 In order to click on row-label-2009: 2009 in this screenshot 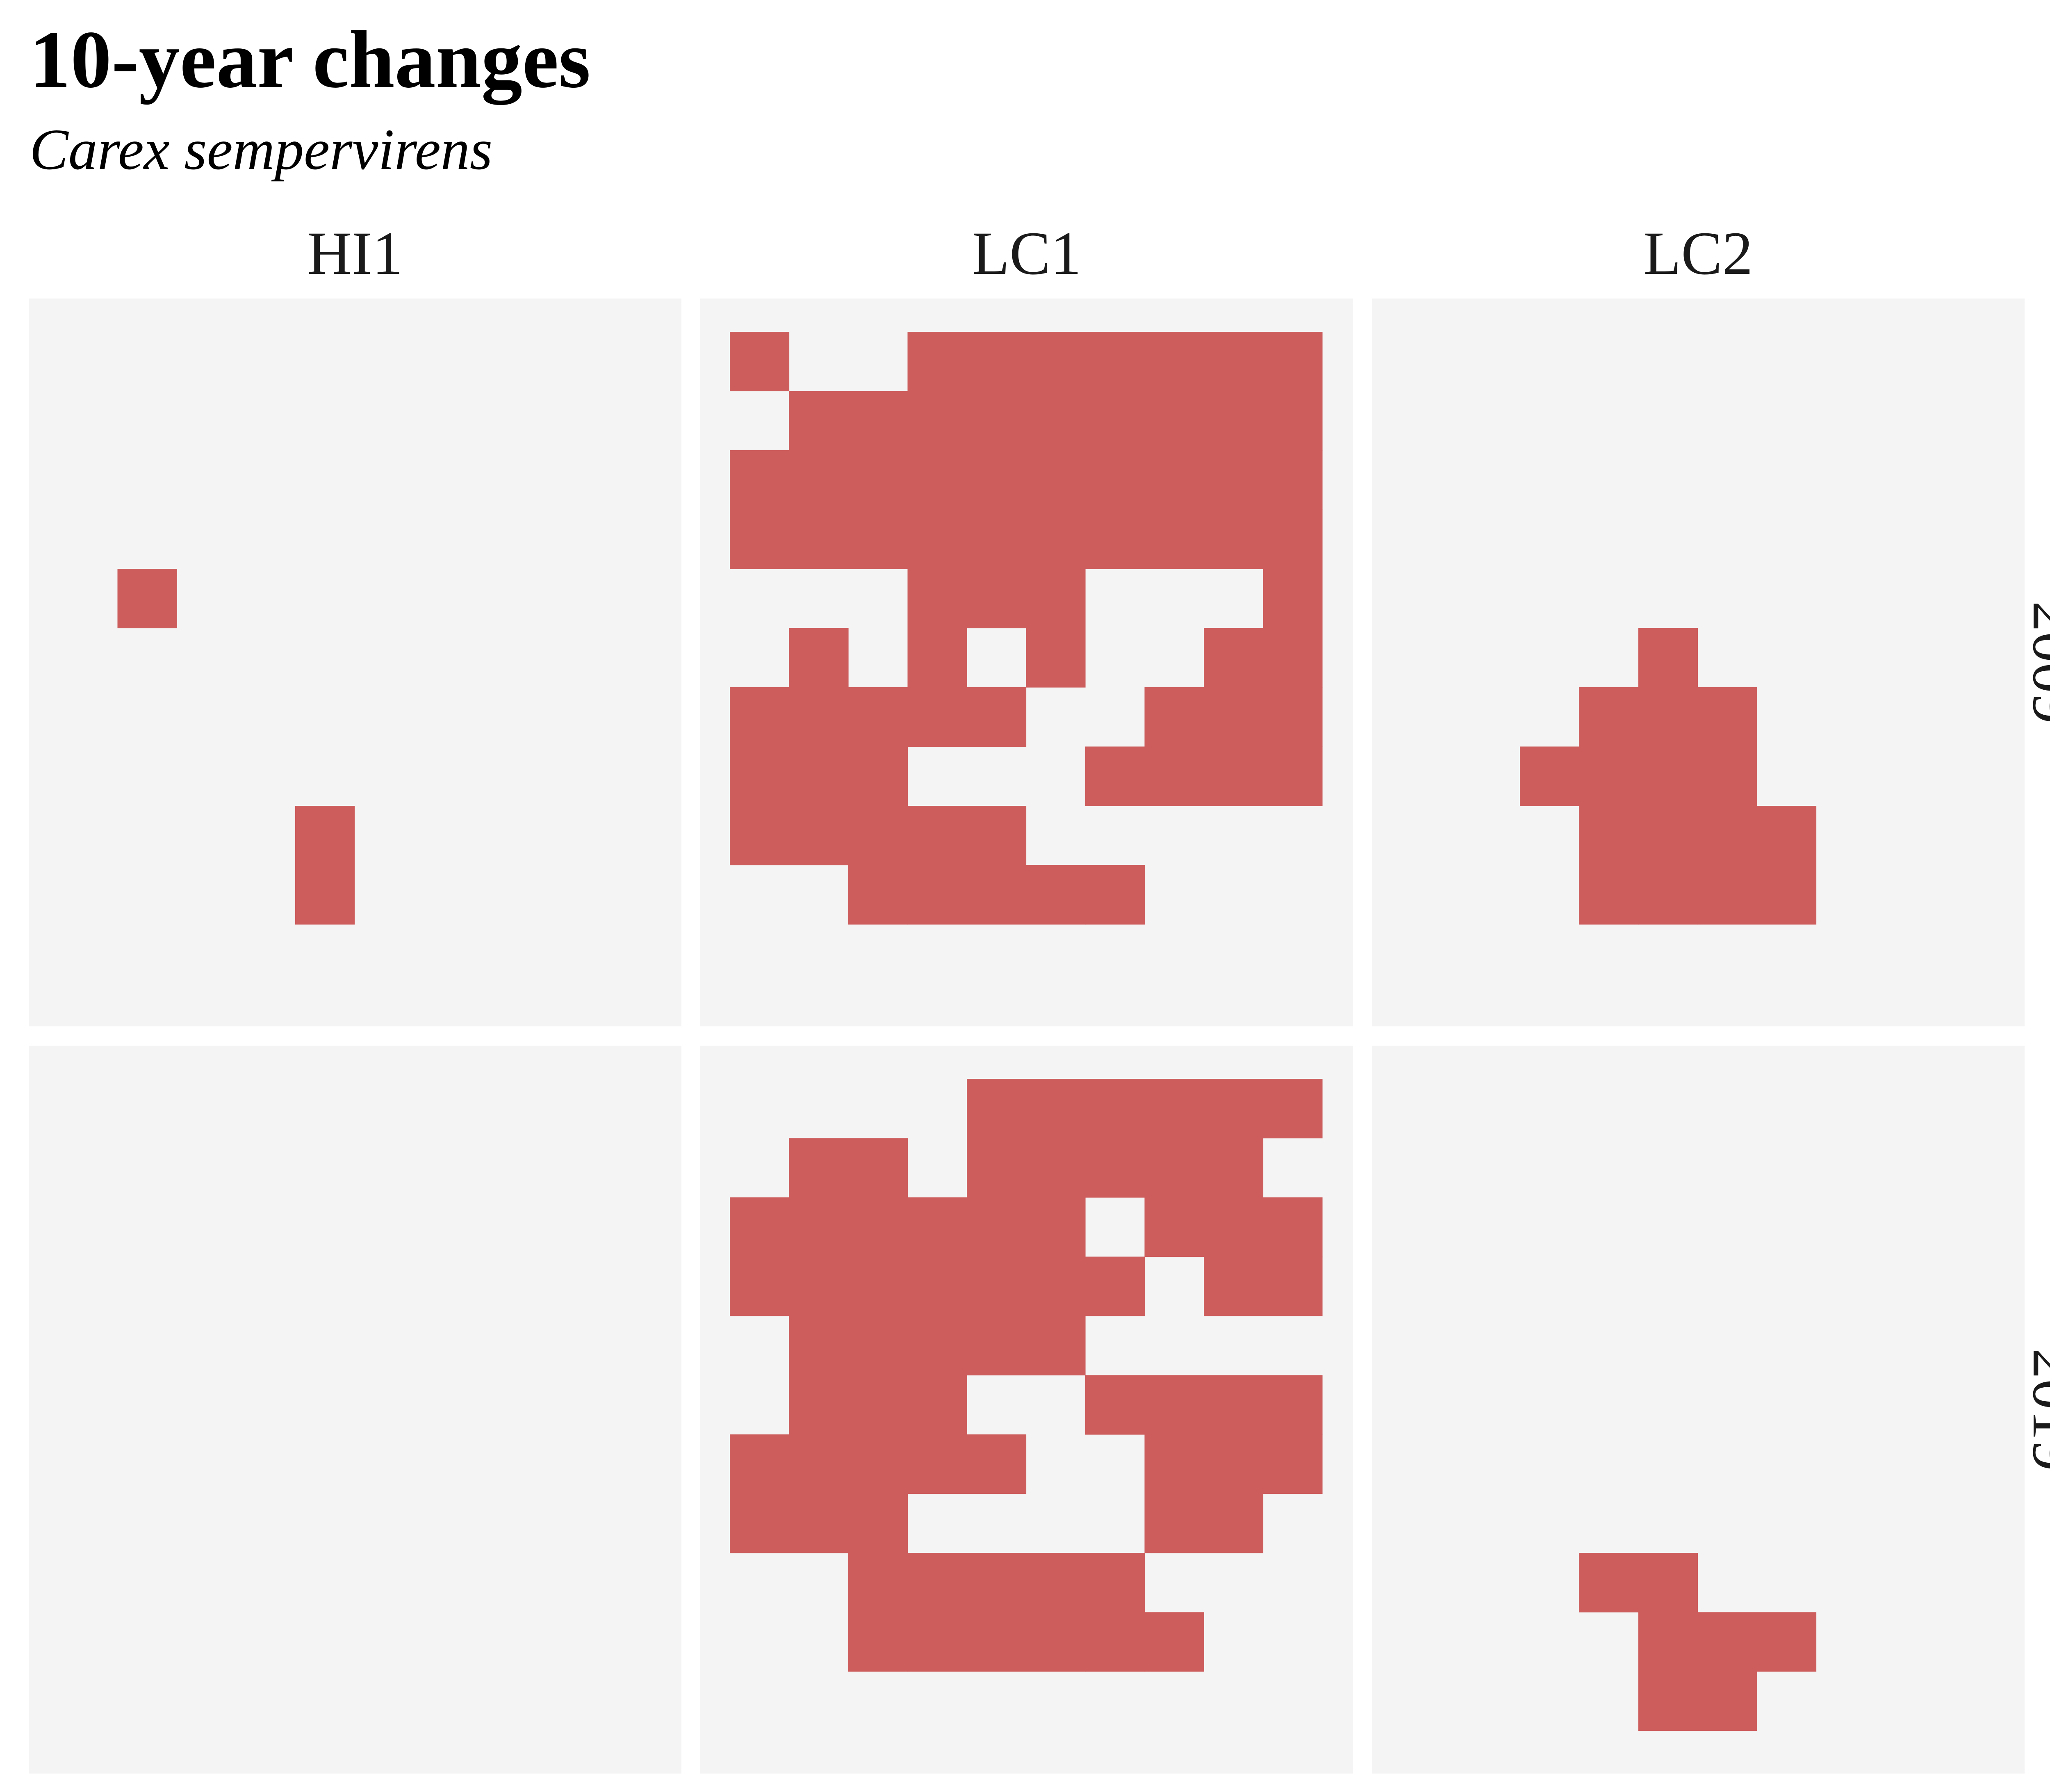, I will do `click(2035, 662)`.